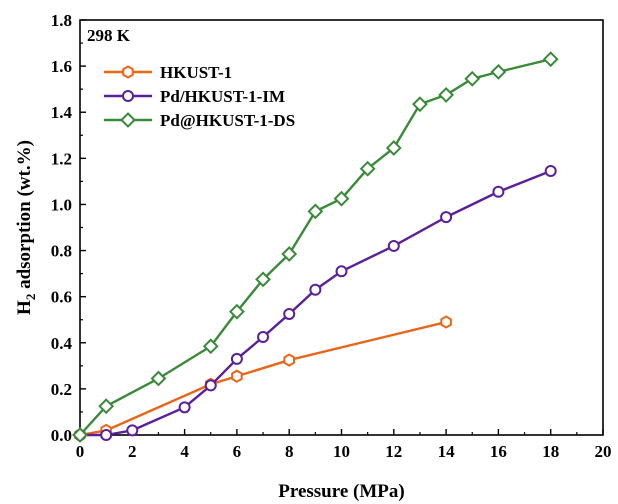 The image size is (618, 504). What do you see at coordinates (61, 389) in the screenshot?
I see `y-tick-label: 0.2` at bounding box center [61, 389].